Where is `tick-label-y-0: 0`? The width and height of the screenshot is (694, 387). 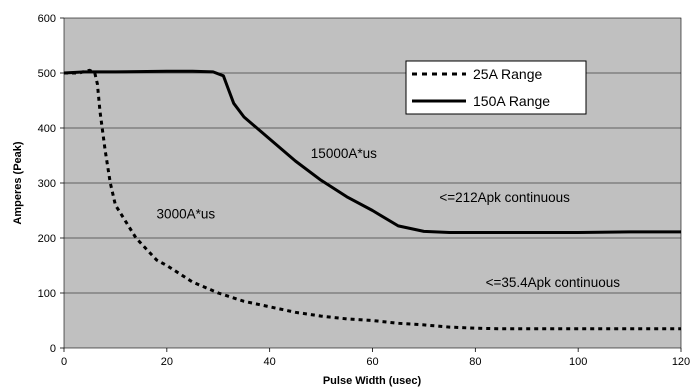 tick-label-y-0: 0 is located at coordinates (53, 349).